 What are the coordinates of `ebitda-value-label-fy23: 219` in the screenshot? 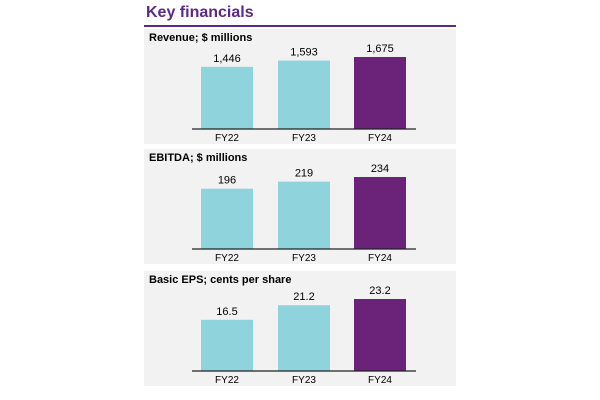 It's located at (304, 174).